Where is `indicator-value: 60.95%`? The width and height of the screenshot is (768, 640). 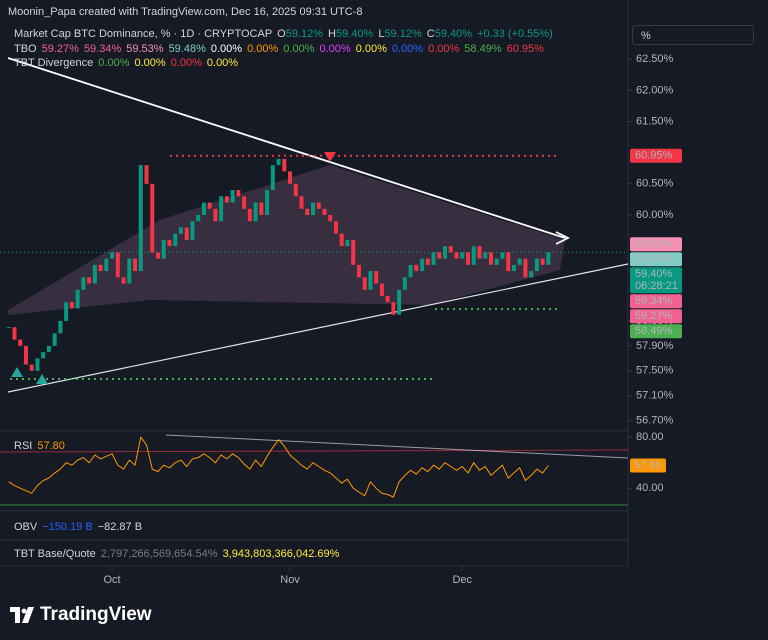 indicator-value: 60.95% is located at coordinates (525, 49).